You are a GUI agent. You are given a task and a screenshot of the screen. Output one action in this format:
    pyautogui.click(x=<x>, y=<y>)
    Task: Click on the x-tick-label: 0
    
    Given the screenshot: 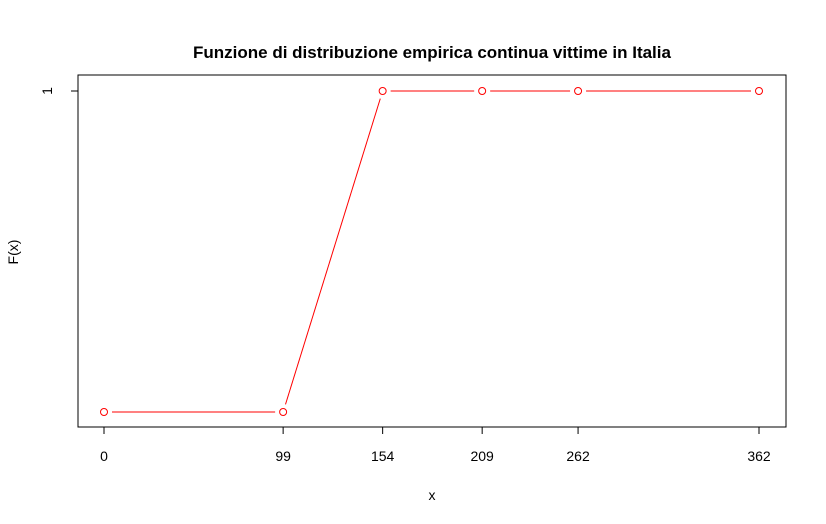 What is the action you would take?
    pyautogui.click(x=104, y=456)
    